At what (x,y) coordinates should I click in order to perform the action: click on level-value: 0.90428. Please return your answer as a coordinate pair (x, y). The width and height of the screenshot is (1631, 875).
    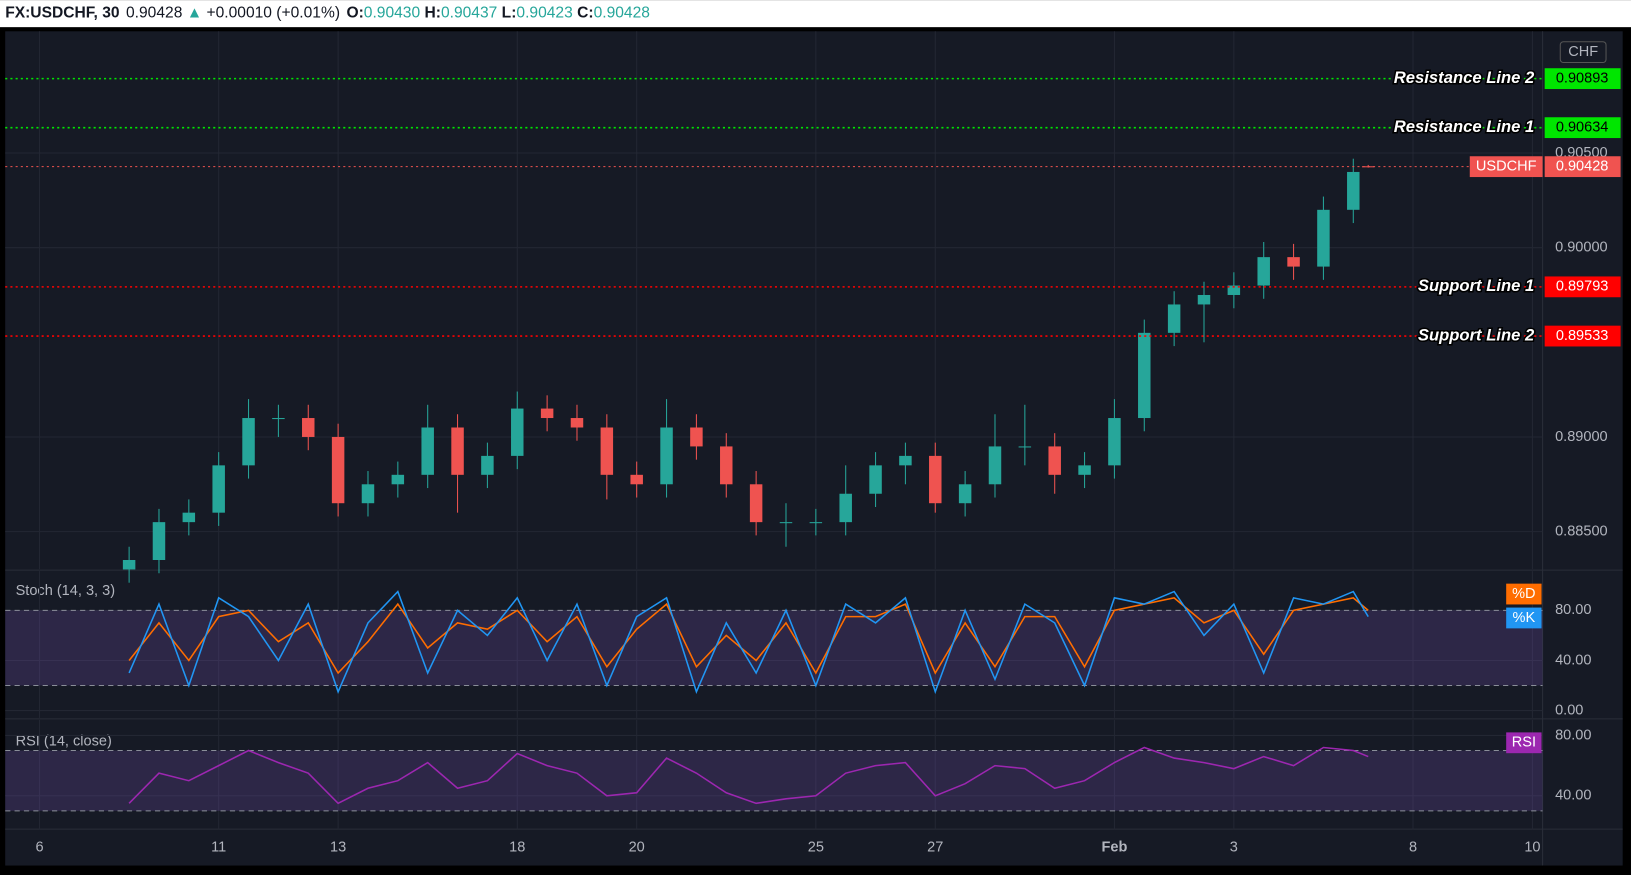
    Looking at the image, I should click on (1582, 166).